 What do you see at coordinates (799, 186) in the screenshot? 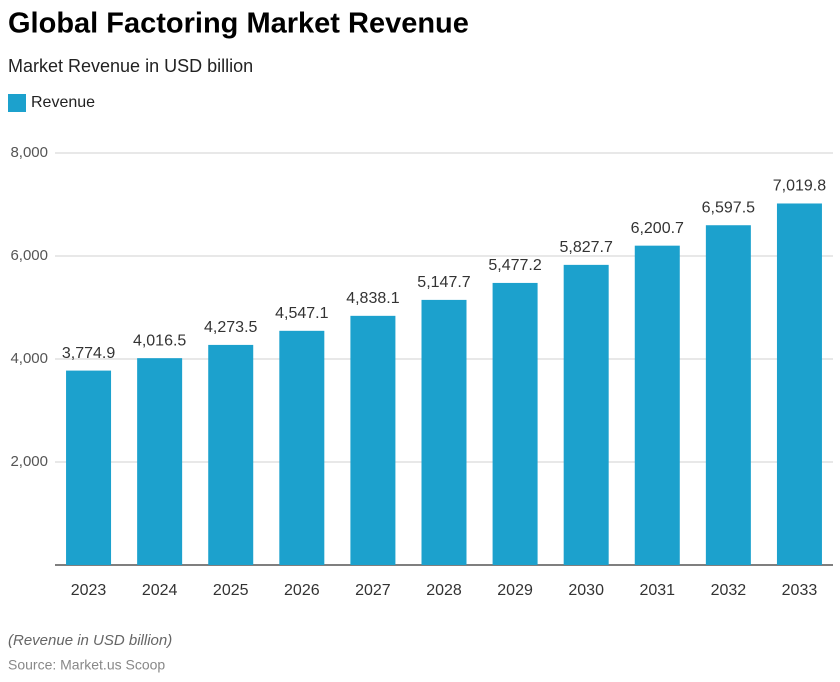
I see `data-label: 7,019.8` at bounding box center [799, 186].